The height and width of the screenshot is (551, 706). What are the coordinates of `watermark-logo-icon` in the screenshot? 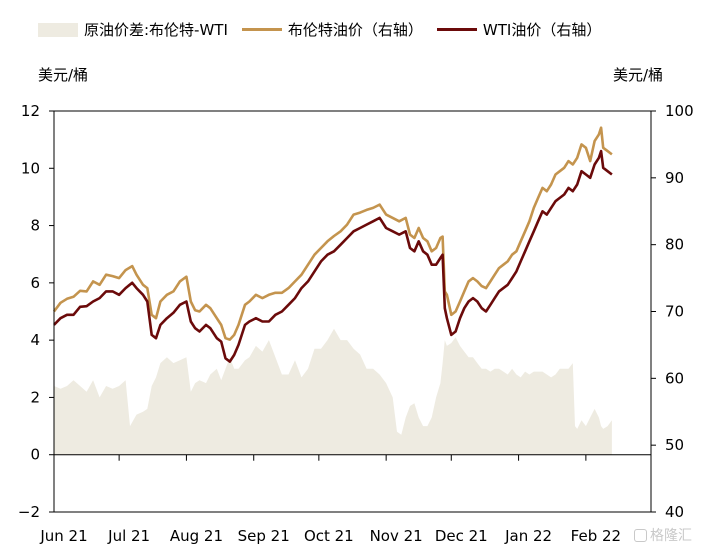 It's located at (640, 535).